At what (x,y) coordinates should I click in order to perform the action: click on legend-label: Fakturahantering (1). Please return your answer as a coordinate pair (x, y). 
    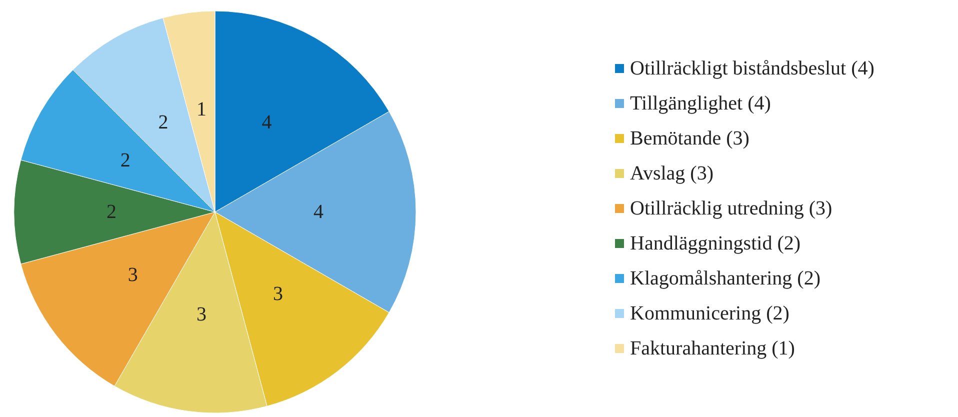
    Looking at the image, I should click on (712, 349).